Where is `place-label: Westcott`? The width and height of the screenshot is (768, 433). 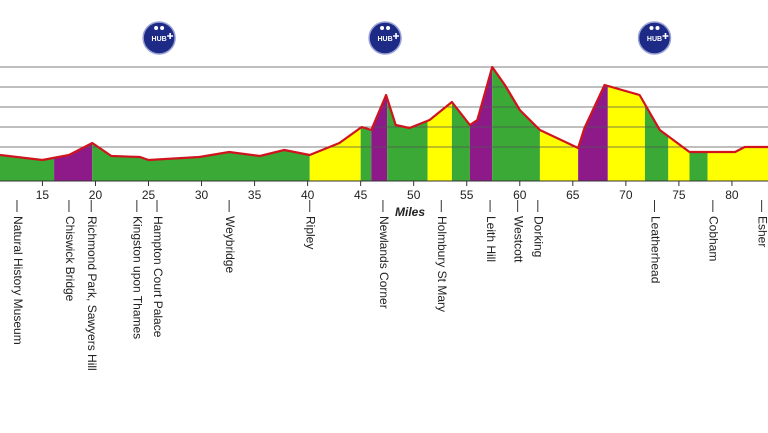 place-label: Westcott is located at coordinates (518, 239).